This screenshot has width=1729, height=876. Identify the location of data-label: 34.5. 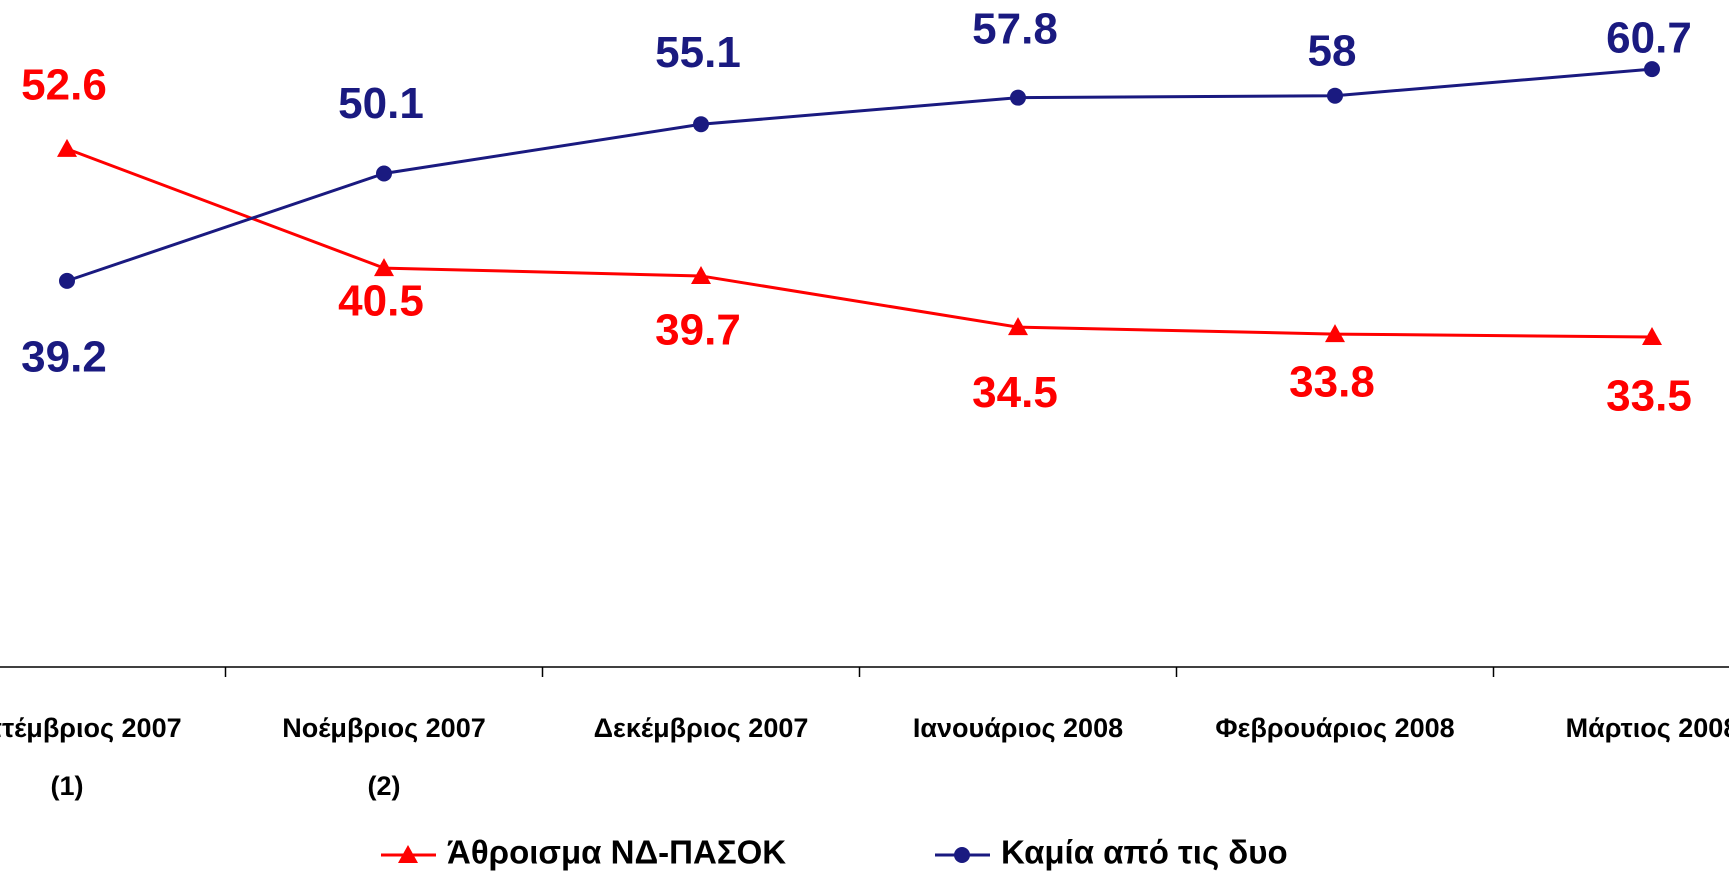
(1015, 392).